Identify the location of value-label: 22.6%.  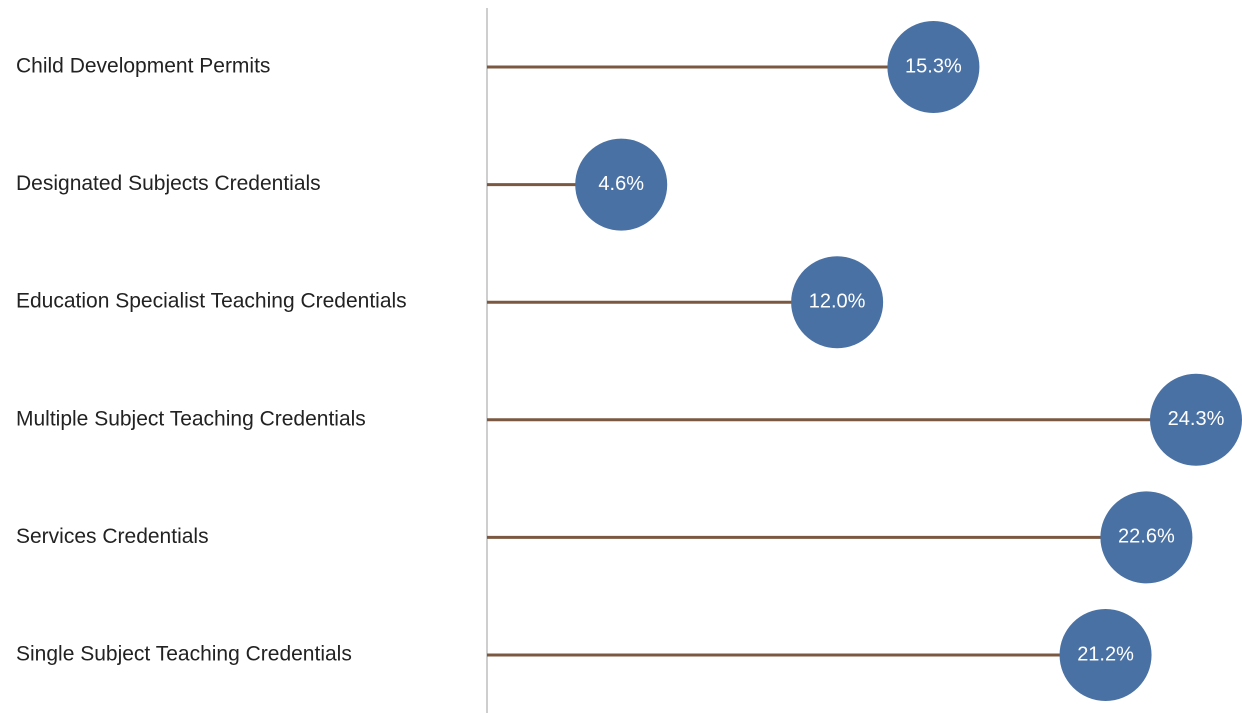
(1146, 537).